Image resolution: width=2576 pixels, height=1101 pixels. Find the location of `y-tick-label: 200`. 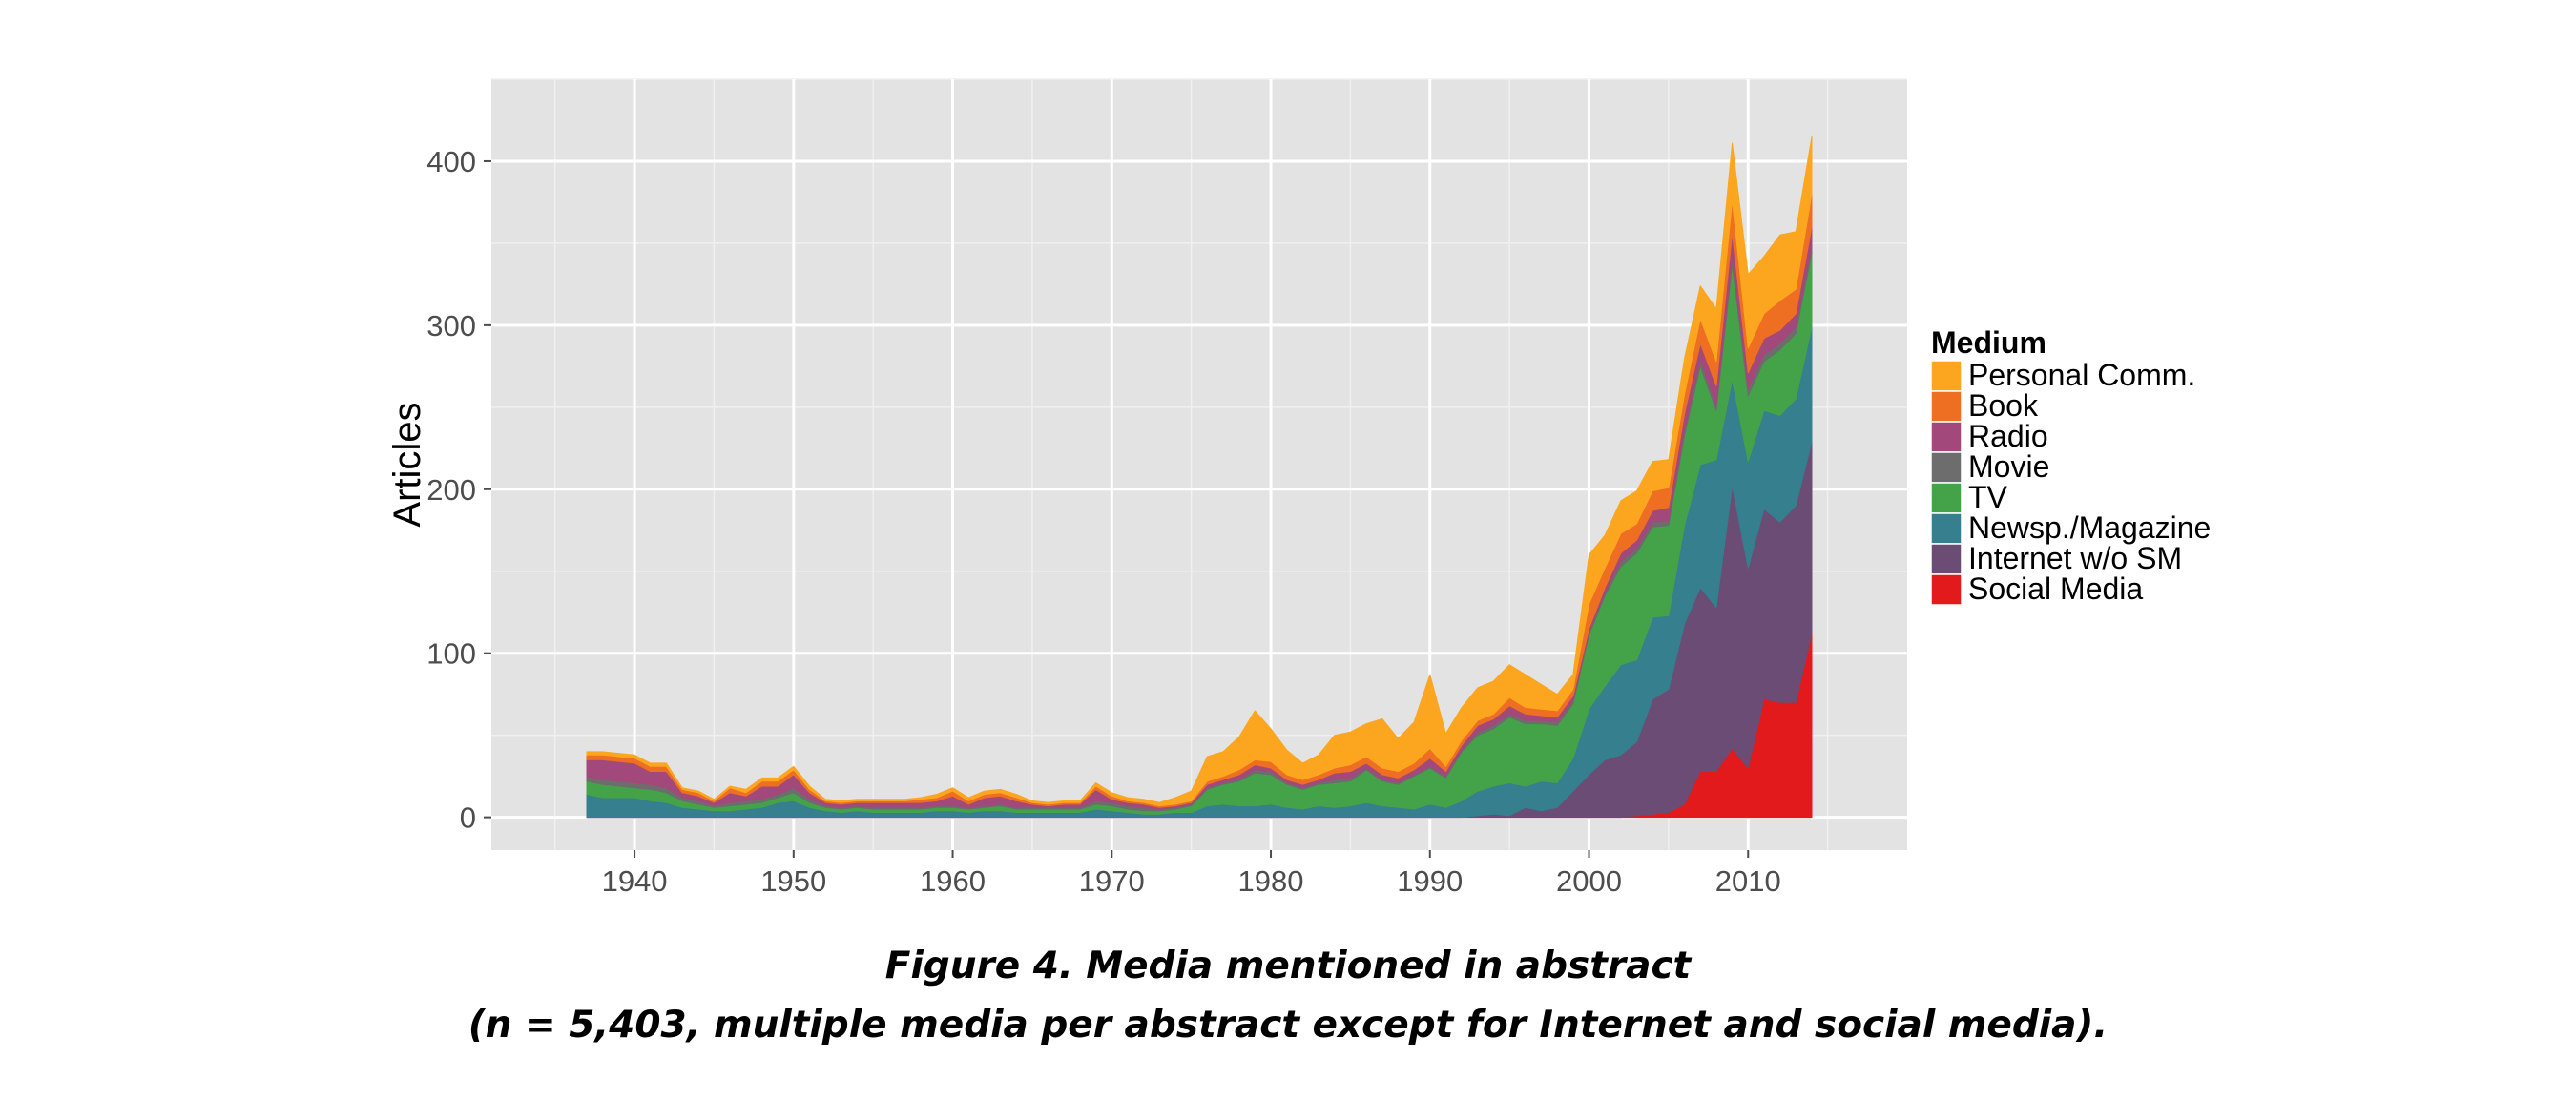

y-tick-label: 200 is located at coordinates (451, 490).